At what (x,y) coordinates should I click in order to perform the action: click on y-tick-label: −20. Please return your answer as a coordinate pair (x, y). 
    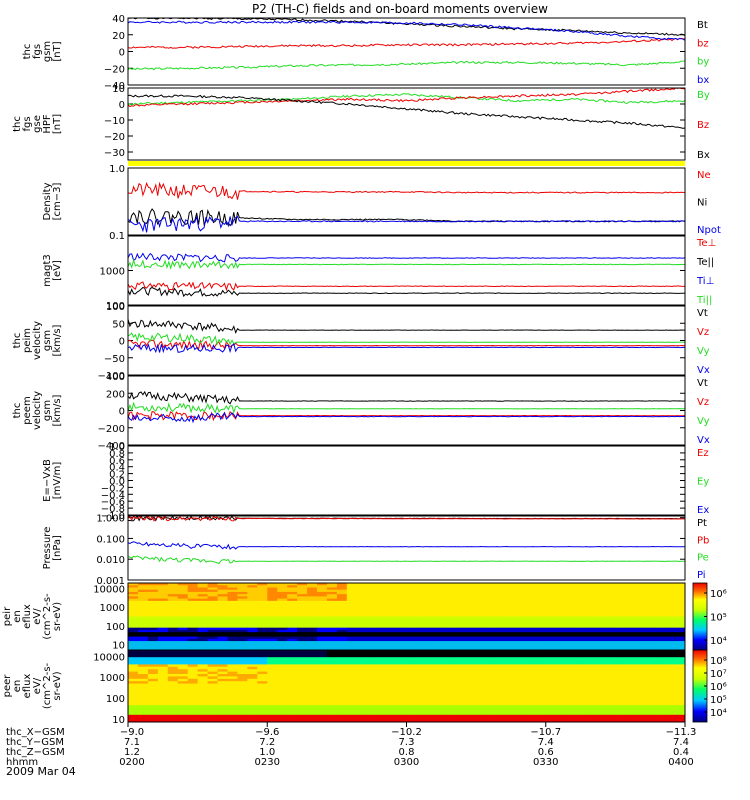
    Looking at the image, I should click on (114, 137).